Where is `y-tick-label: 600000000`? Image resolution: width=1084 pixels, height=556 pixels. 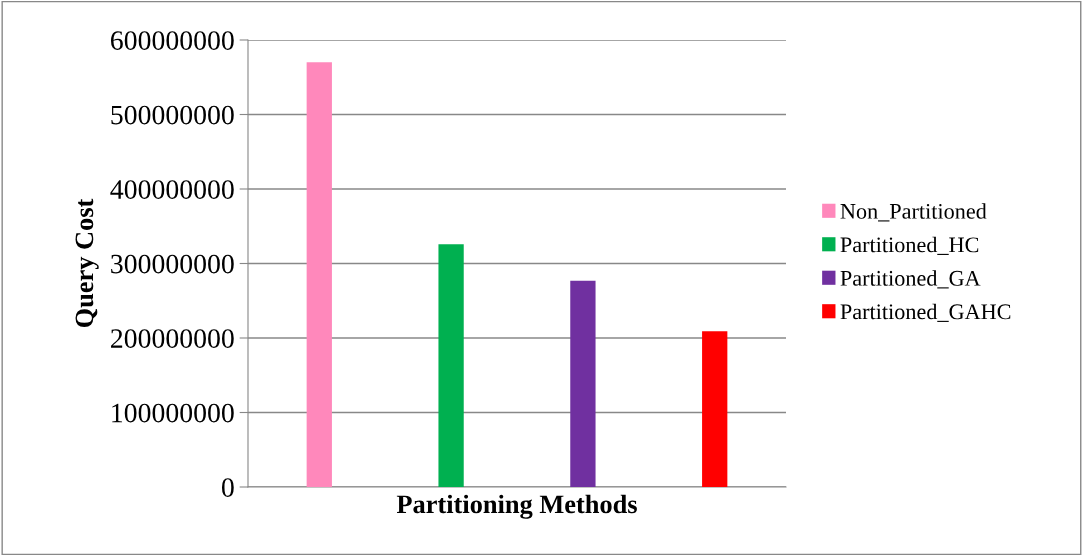
y-tick-label: 600000000 is located at coordinates (172, 40).